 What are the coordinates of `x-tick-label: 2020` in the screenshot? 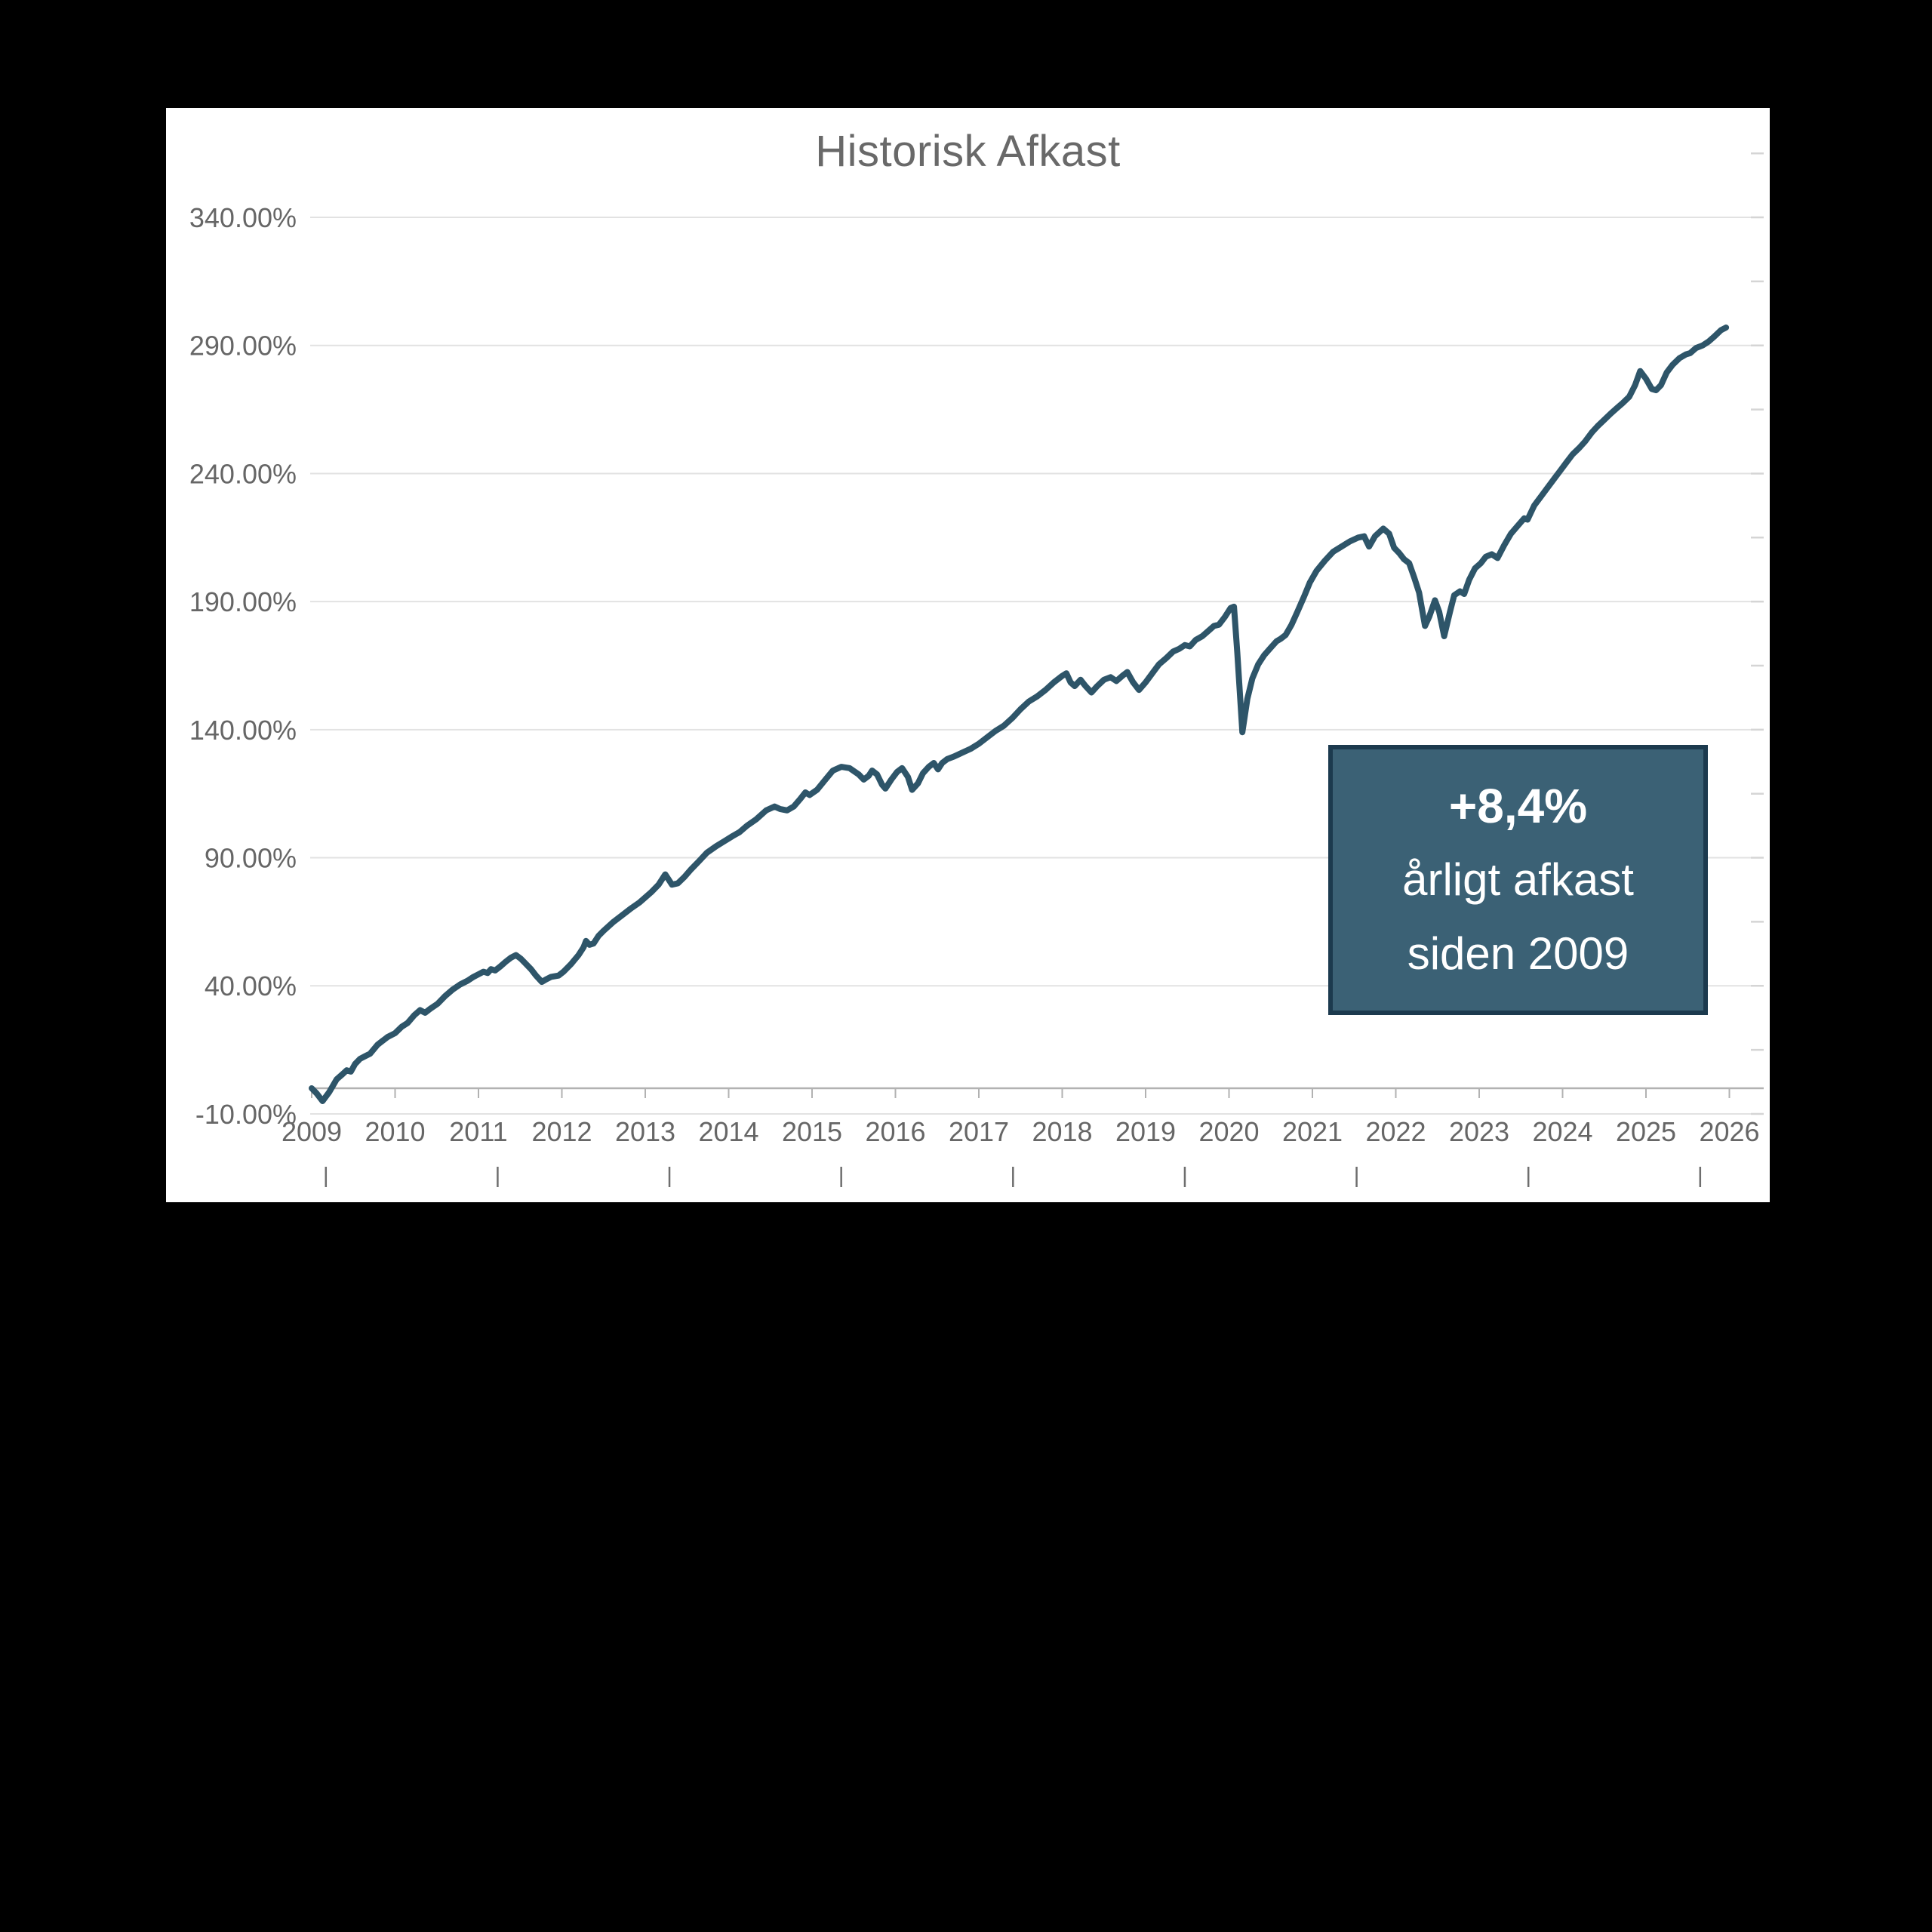 It's located at (1228, 1131).